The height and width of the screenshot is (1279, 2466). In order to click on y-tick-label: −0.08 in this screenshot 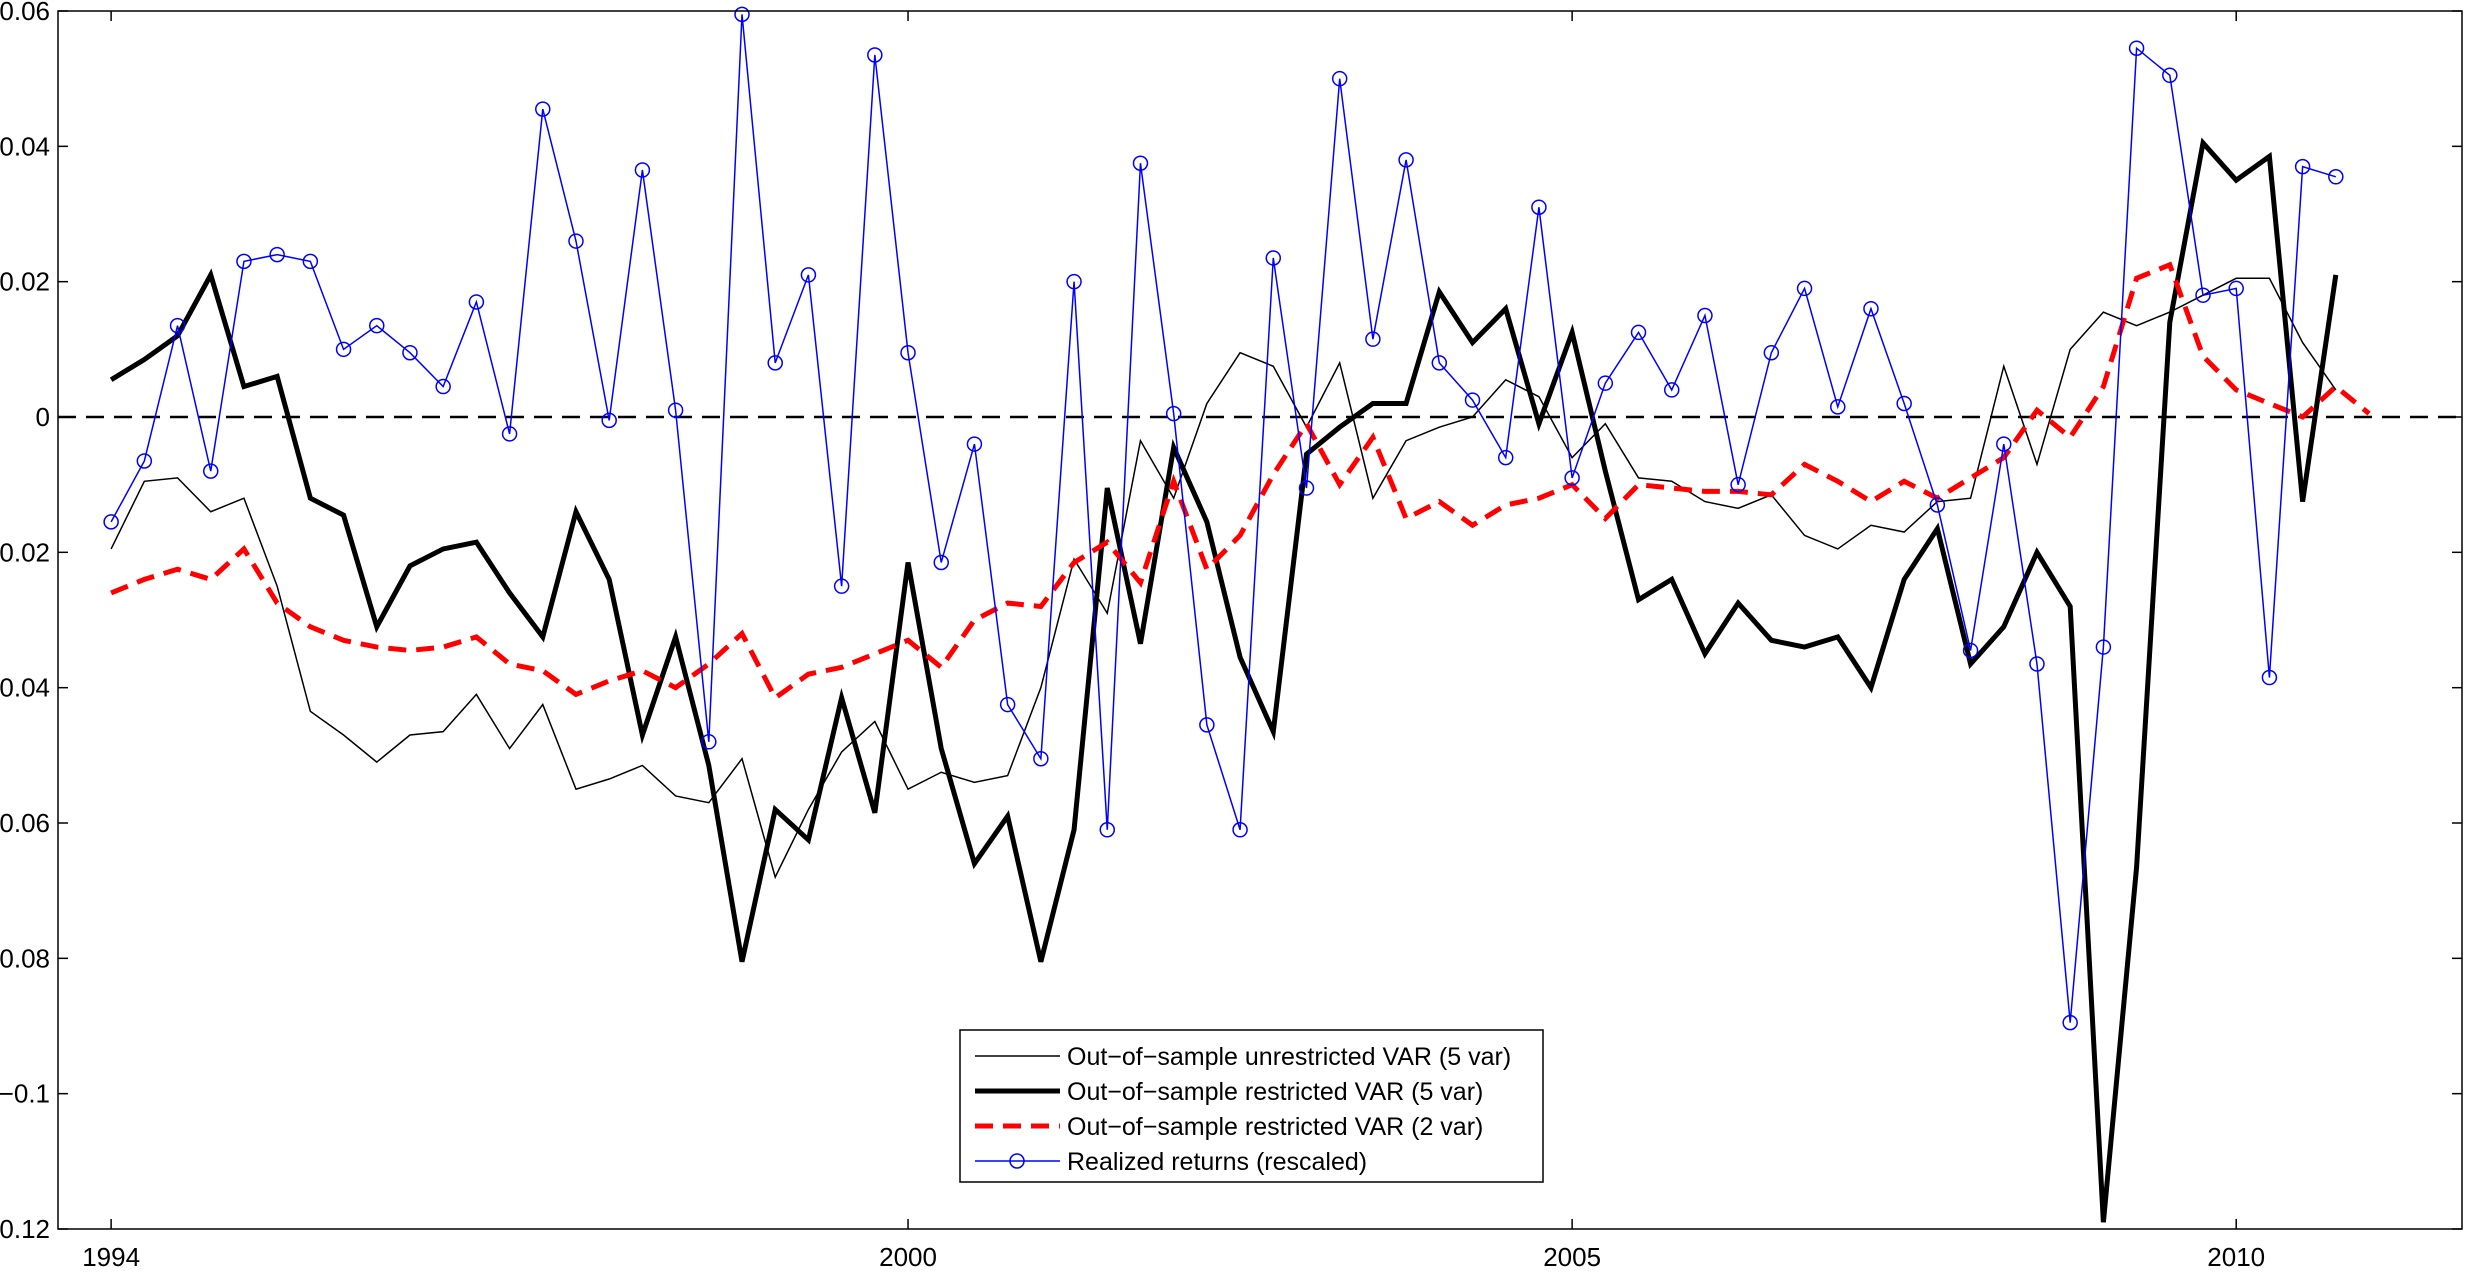, I will do `click(25, 958)`.